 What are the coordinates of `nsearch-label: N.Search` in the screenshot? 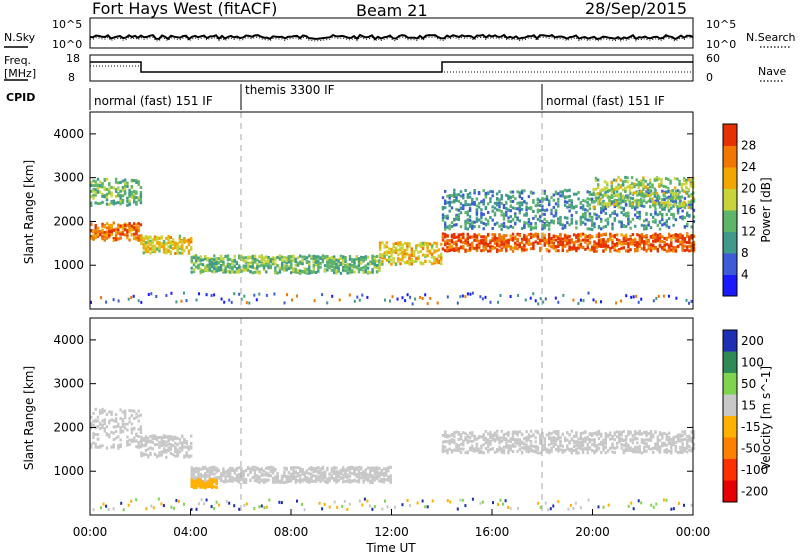 It's located at (771, 37).